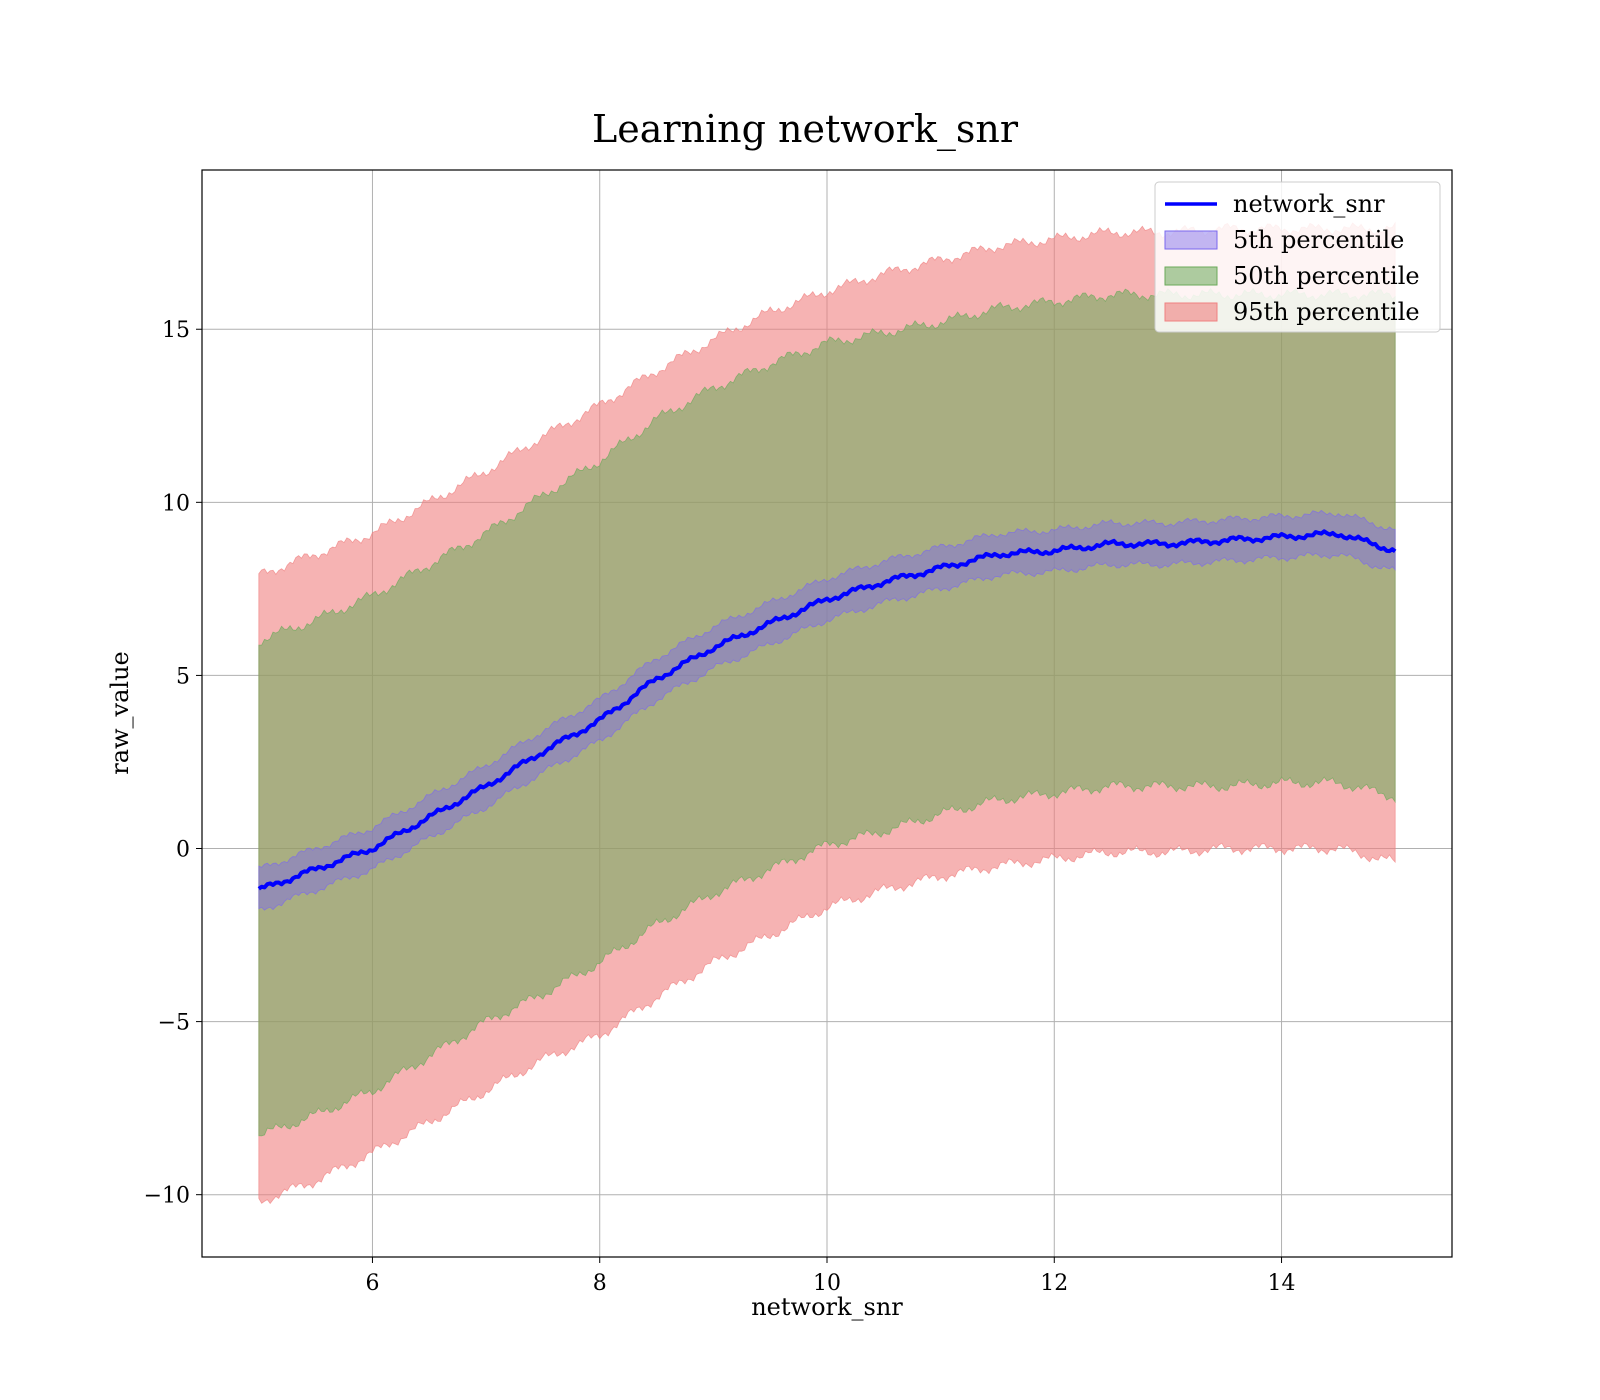  I want to click on x-tick-label: 8, so click(600, 1283).